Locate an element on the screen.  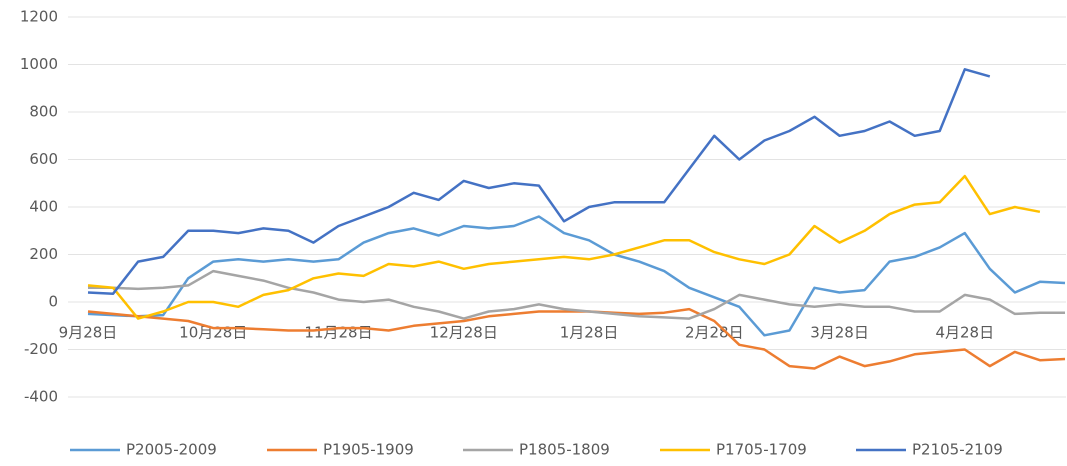
x-tick-label: 9月28日 is located at coordinates (88, 333).